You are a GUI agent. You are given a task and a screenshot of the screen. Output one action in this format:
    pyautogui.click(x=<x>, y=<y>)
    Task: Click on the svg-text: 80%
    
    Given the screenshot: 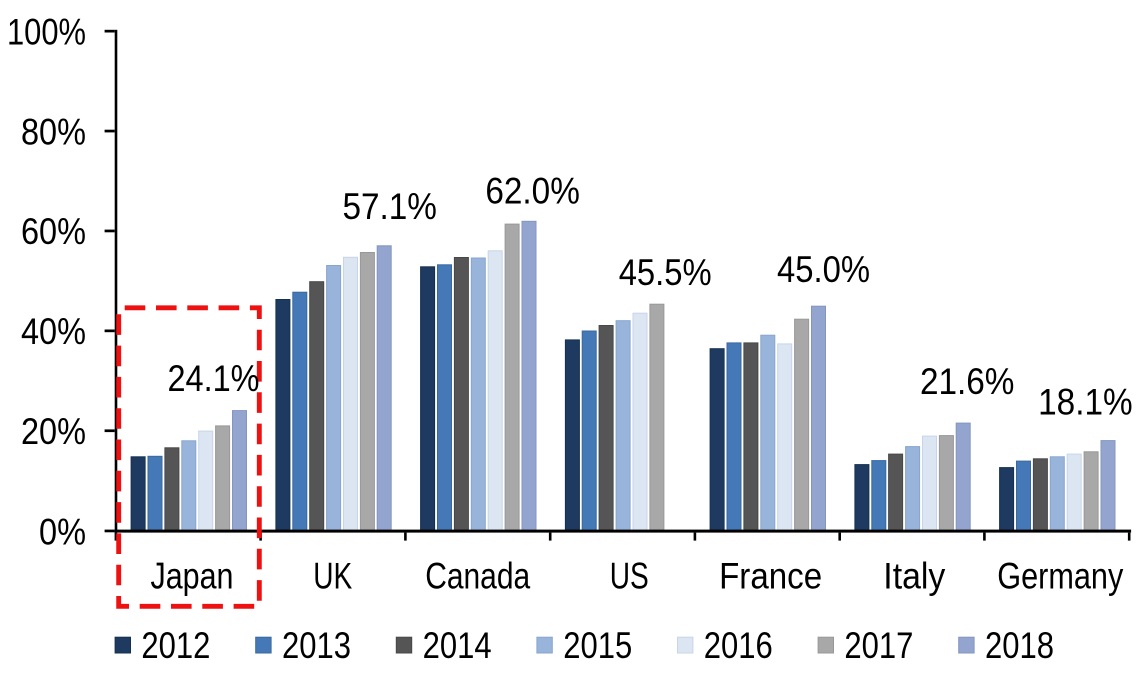 What is the action you would take?
    pyautogui.click(x=53, y=131)
    